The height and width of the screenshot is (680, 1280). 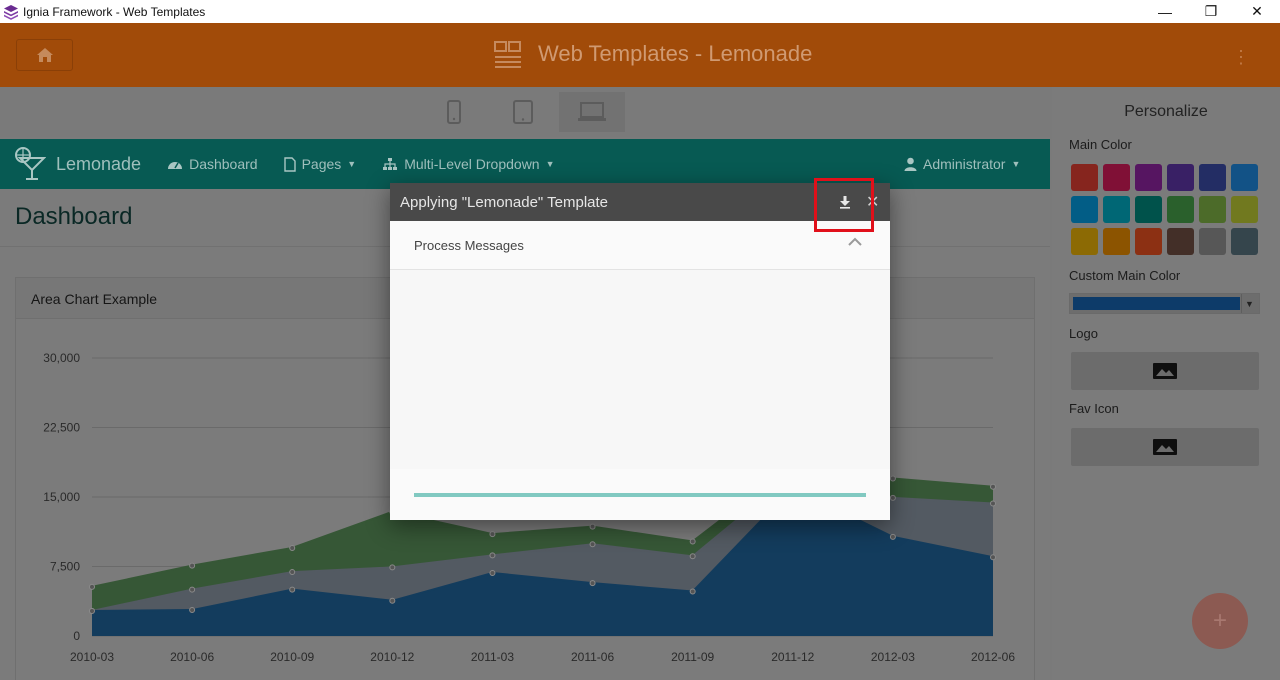 I want to click on process-messages-title: Process Messages, so click(x=469, y=245).